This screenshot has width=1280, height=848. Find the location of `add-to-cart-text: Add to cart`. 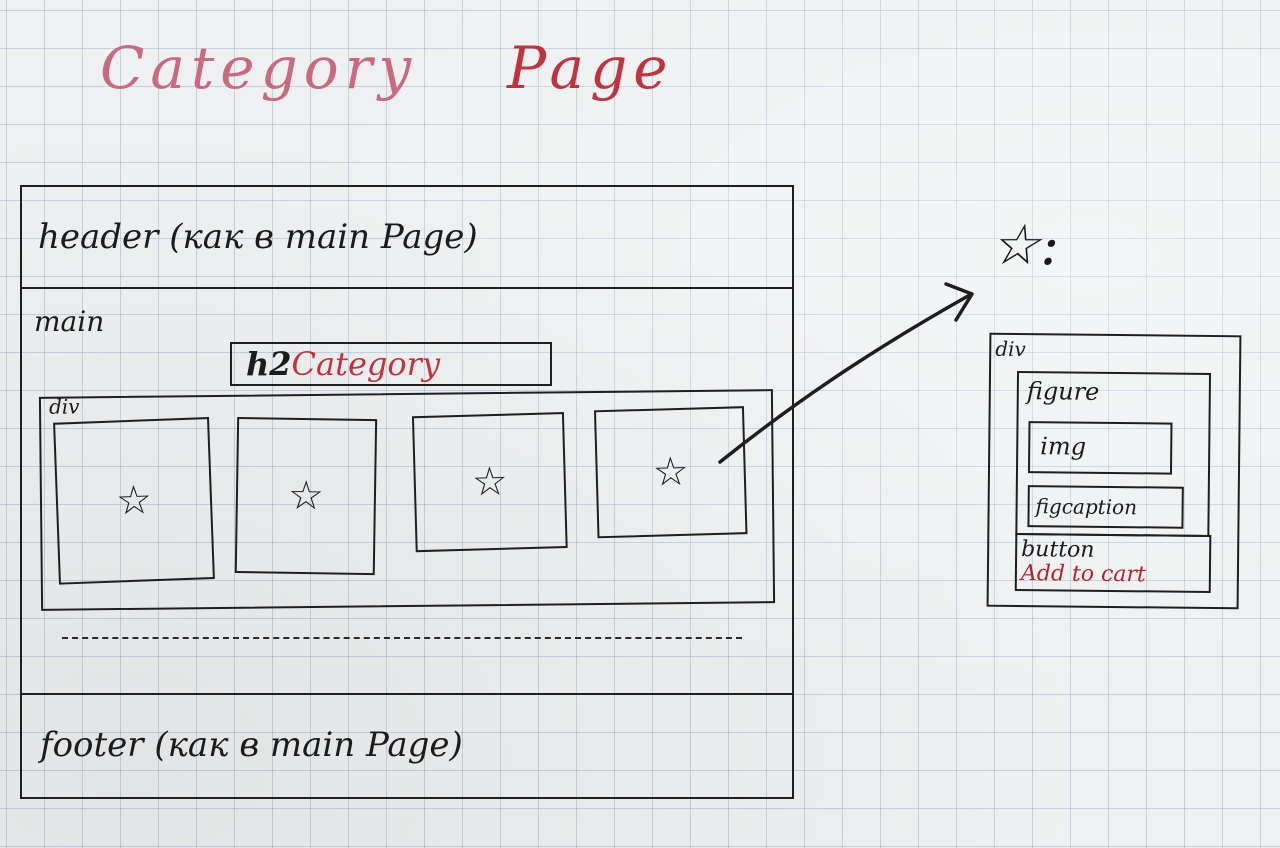

add-to-cart-text: Add to cart is located at coordinates (1083, 574).